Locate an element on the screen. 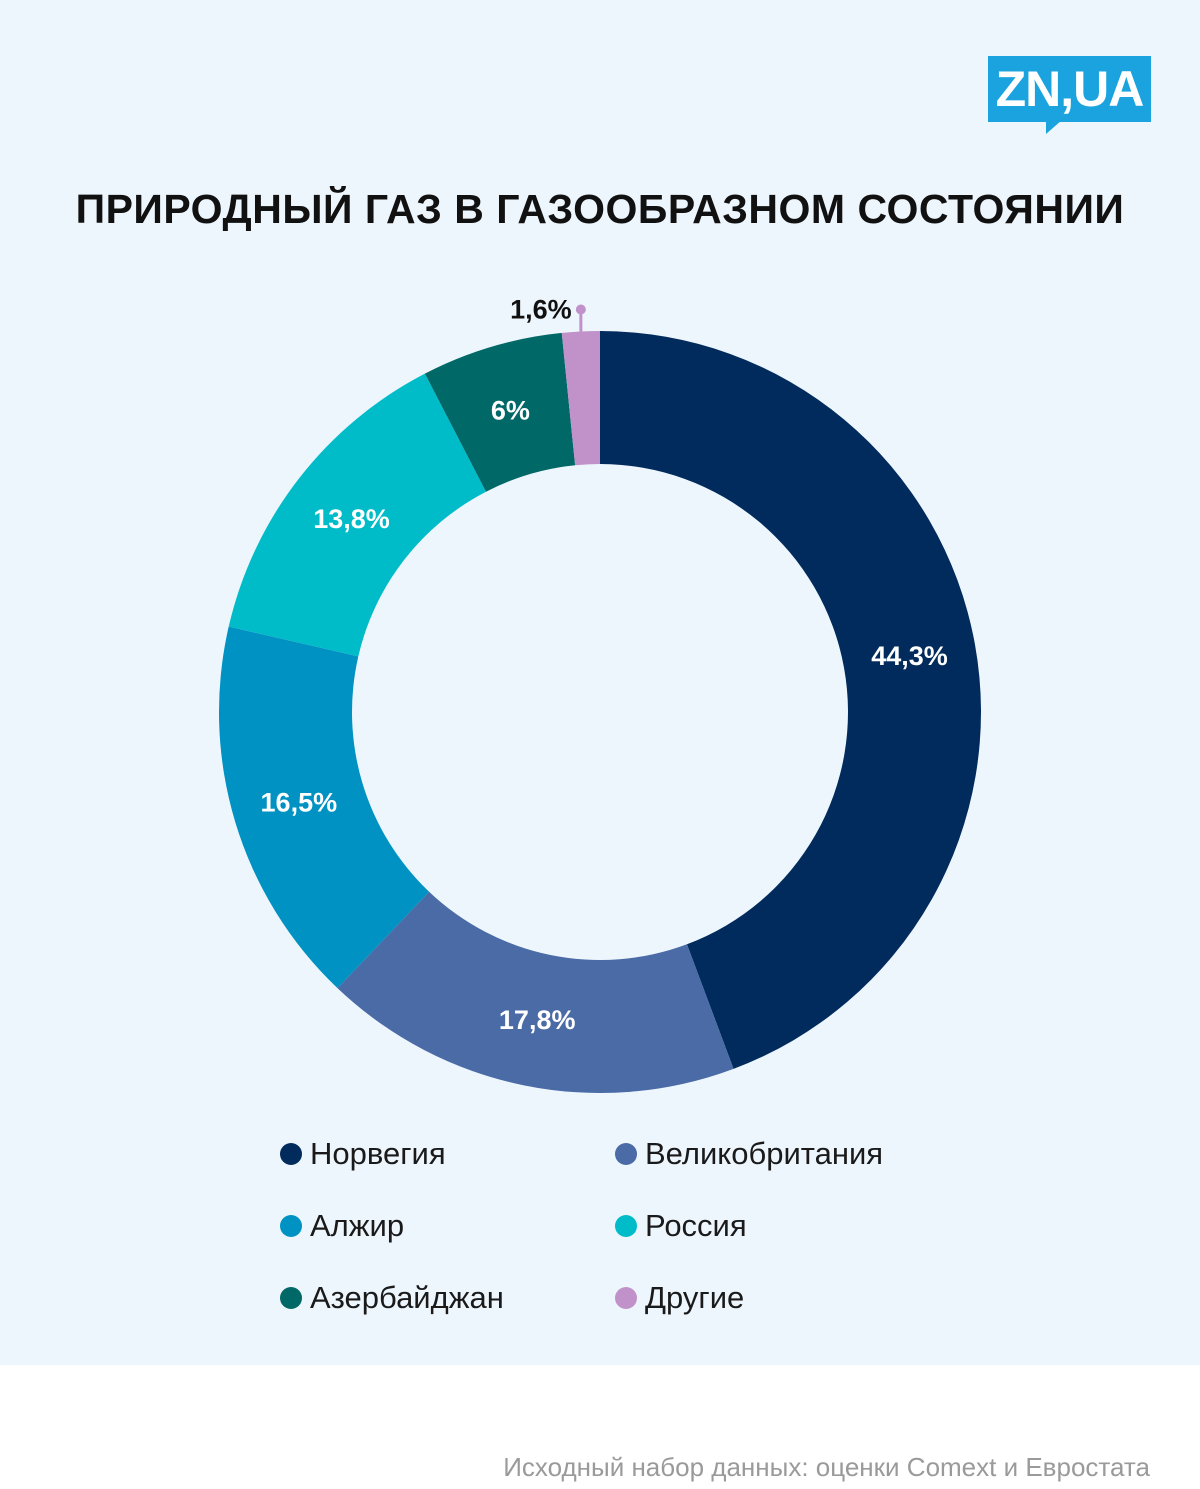 The height and width of the screenshot is (1489, 1200). legend-label: Норвегия is located at coordinates (378, 1153).